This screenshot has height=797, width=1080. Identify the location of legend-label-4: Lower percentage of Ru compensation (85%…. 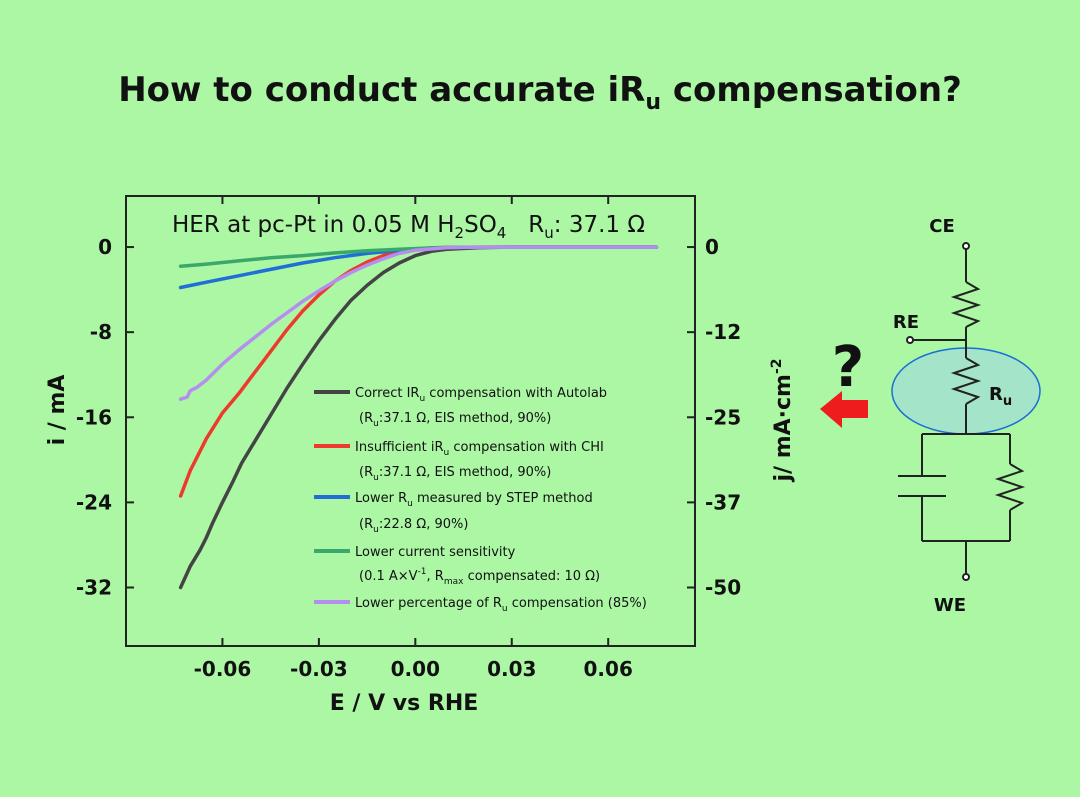
(501, 605).